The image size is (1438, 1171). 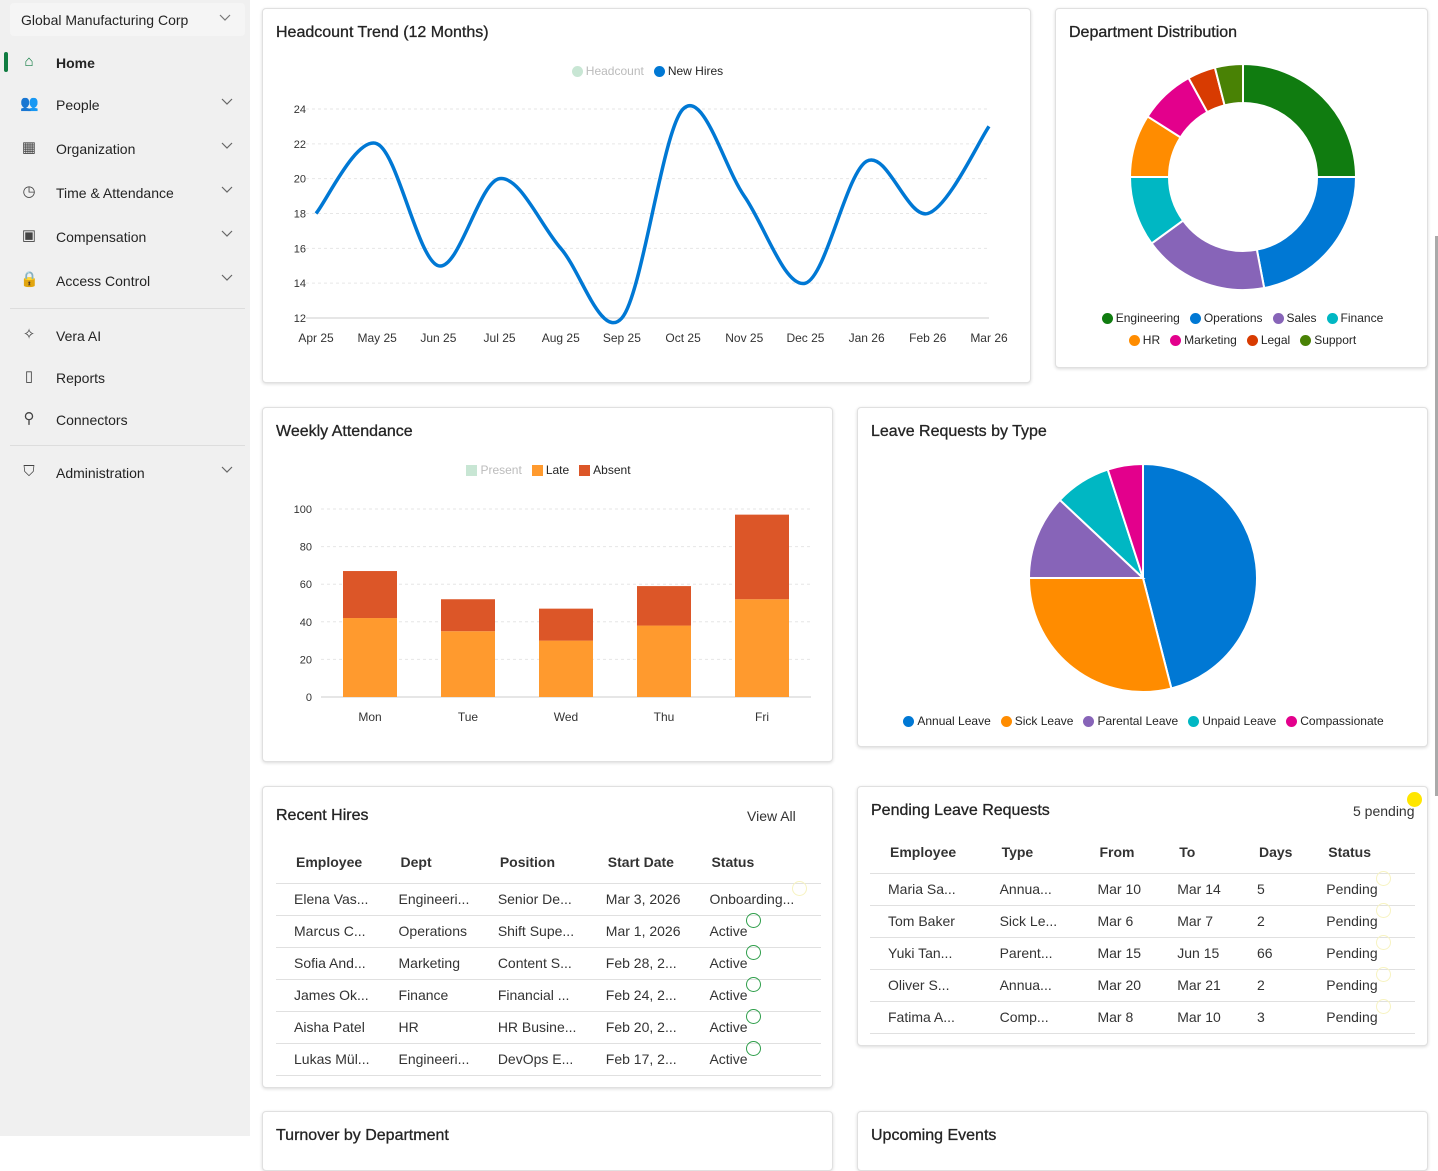 What do you see at coordinates (127, 335) in the screenshot?
I see `sidebar-item-vera-ai: ✧ Vera AI` at bounding box center [127, 335].